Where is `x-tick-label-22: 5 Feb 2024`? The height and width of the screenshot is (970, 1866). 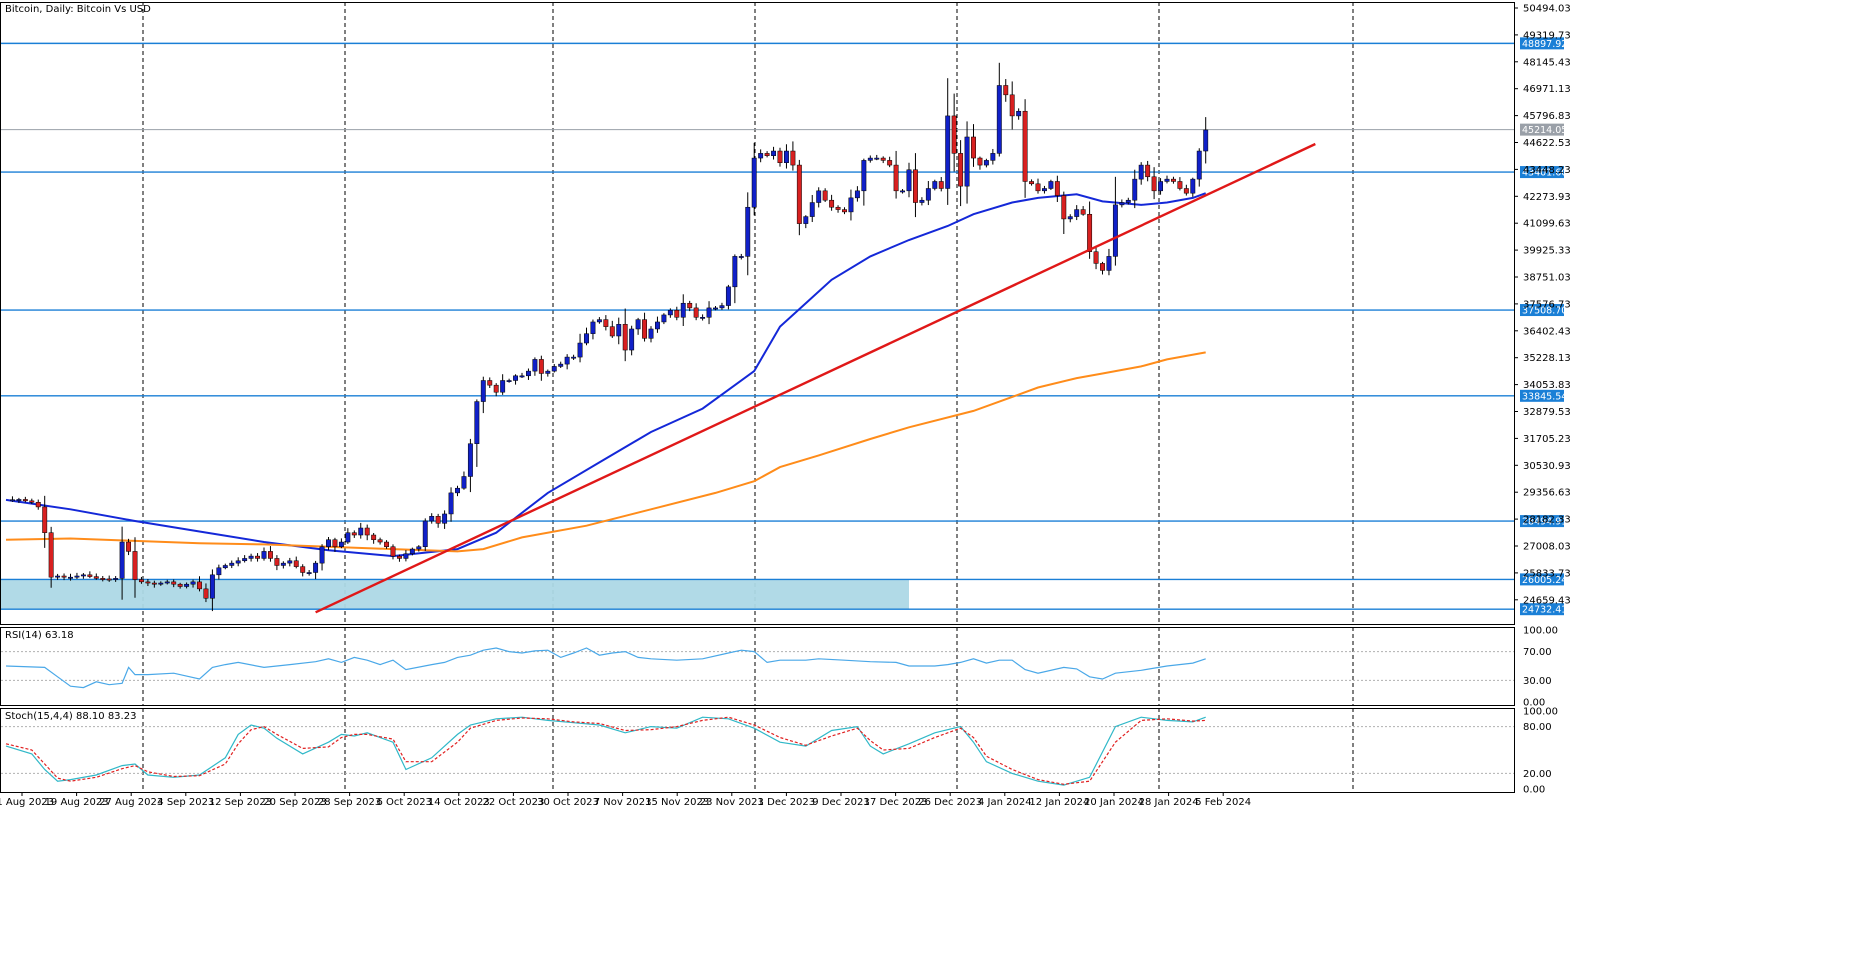 x-tick-label-22: 5 Feb 2024 is located at coordinates (1223, 802).